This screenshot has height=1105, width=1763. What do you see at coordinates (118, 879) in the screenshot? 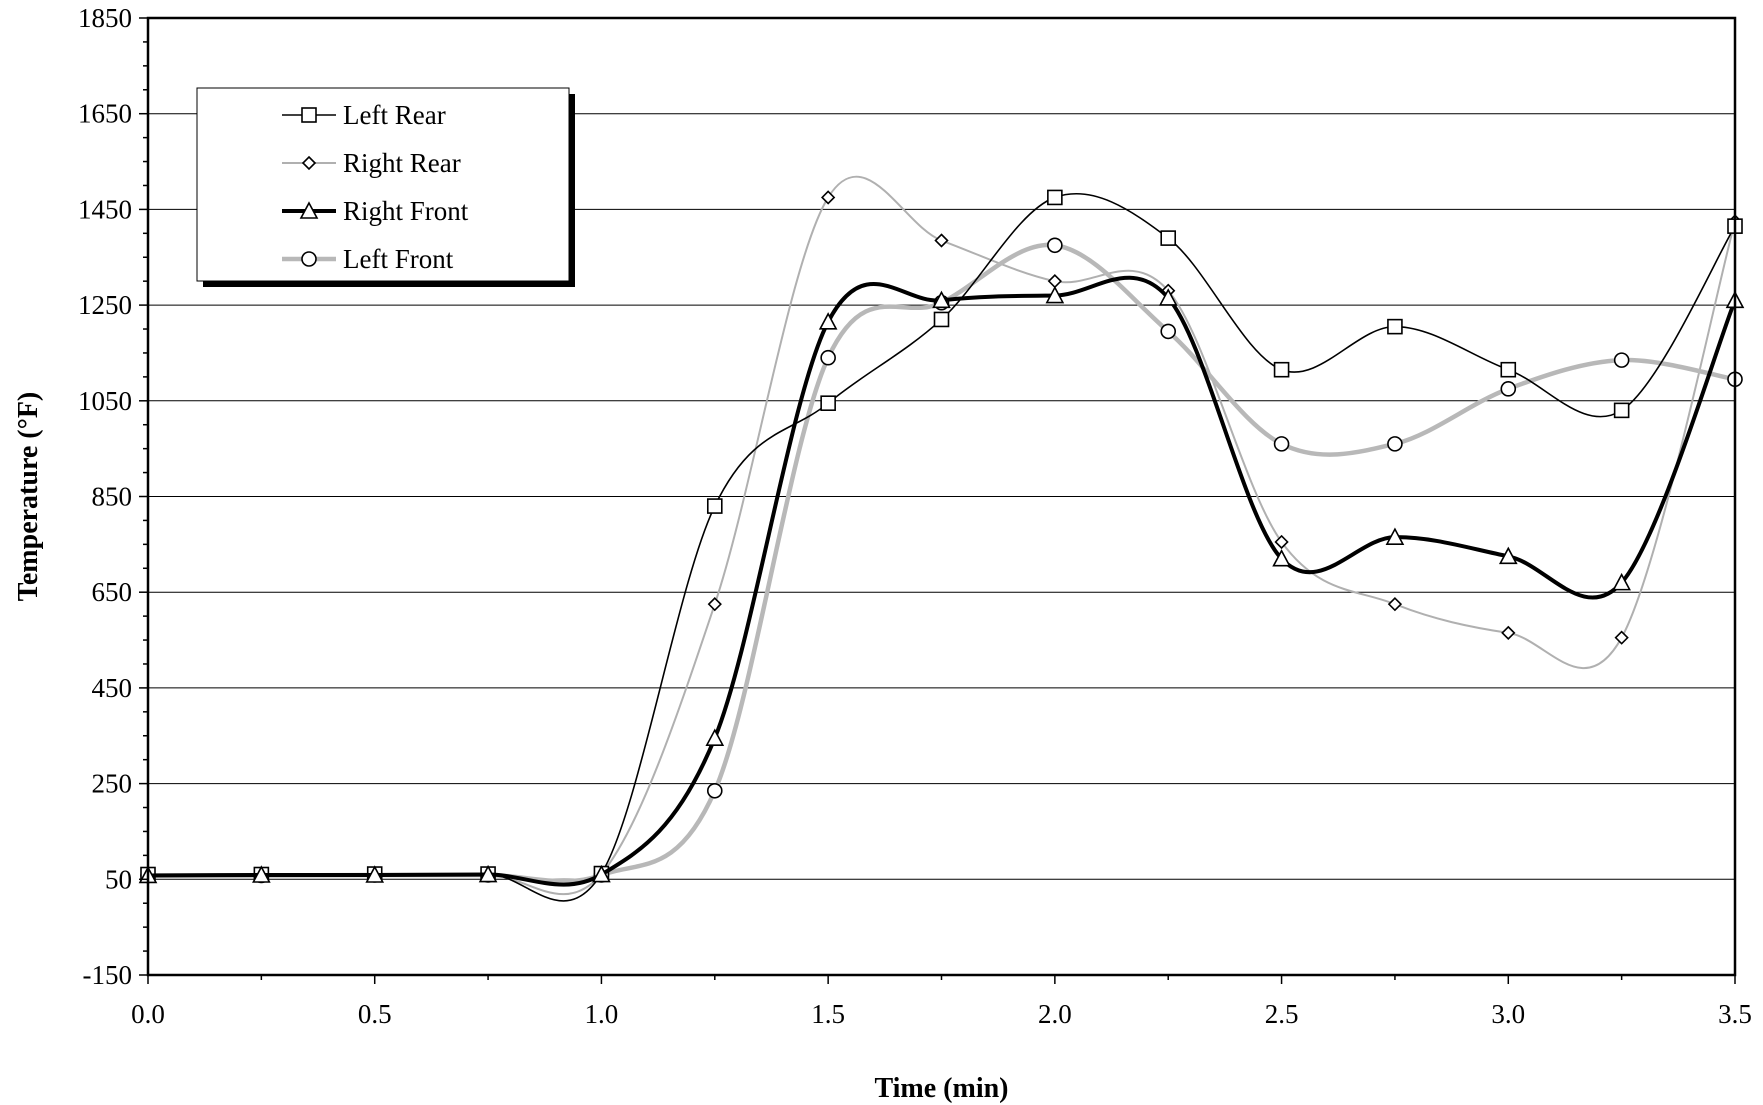
I see `y-tick-label: 50` at bounding box center [118, 879].